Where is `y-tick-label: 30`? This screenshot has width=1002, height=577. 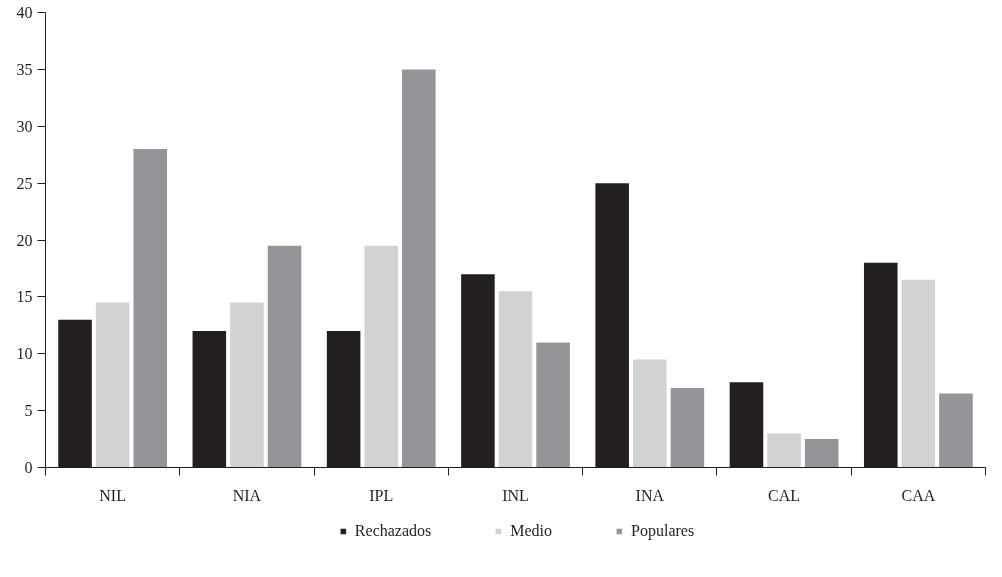
y-tick-label: 30 is located at coordinates (24, 126).